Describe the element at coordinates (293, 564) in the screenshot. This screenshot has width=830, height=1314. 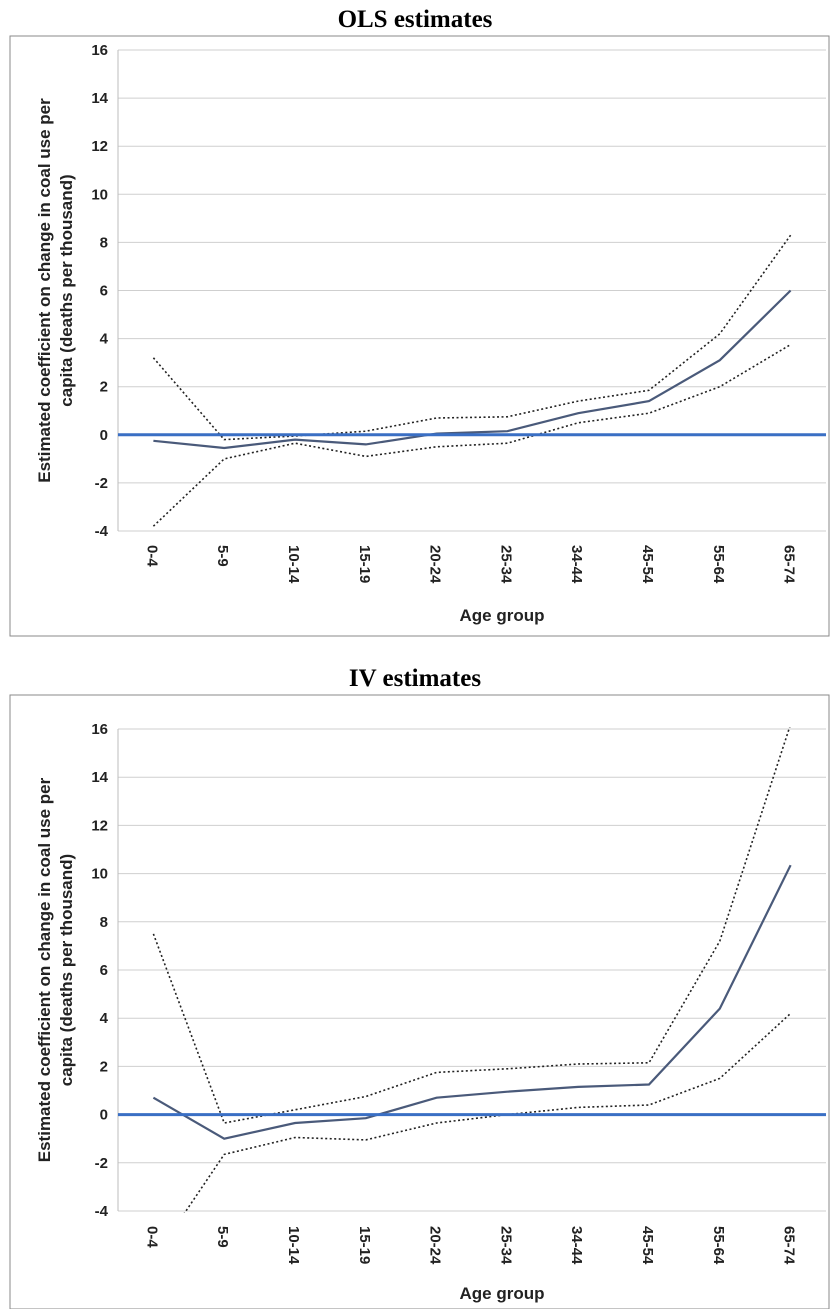
I see `ols-x-tick-label: 10-14` at that location.